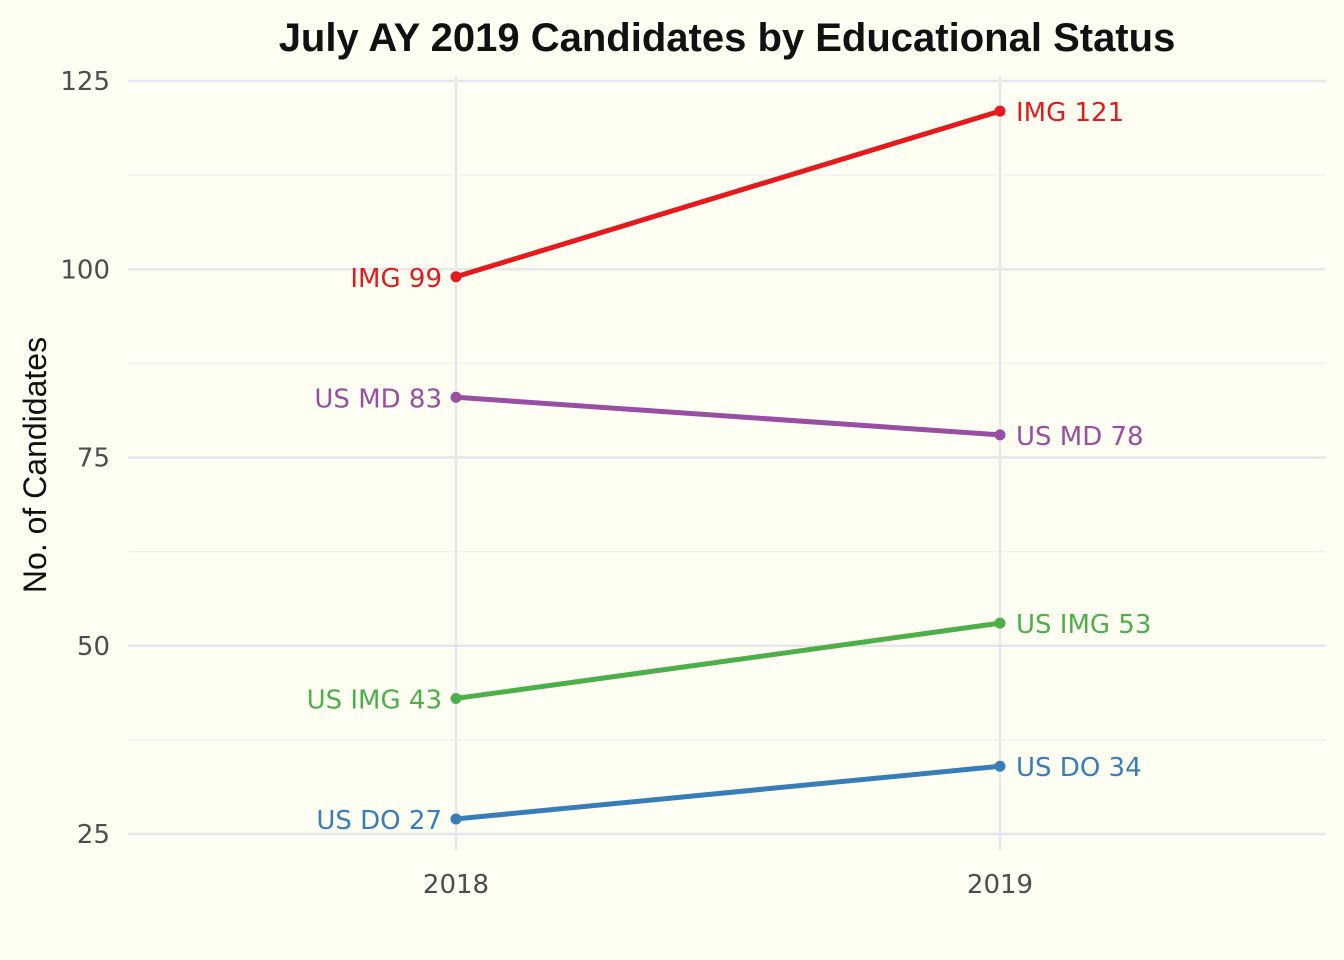 This screenshot has width=1344, height=960. What do you see at coordinates (1080, 437) in the screenshot?
I see `data-label: US MD 78` at bounding box center [1080, 437].